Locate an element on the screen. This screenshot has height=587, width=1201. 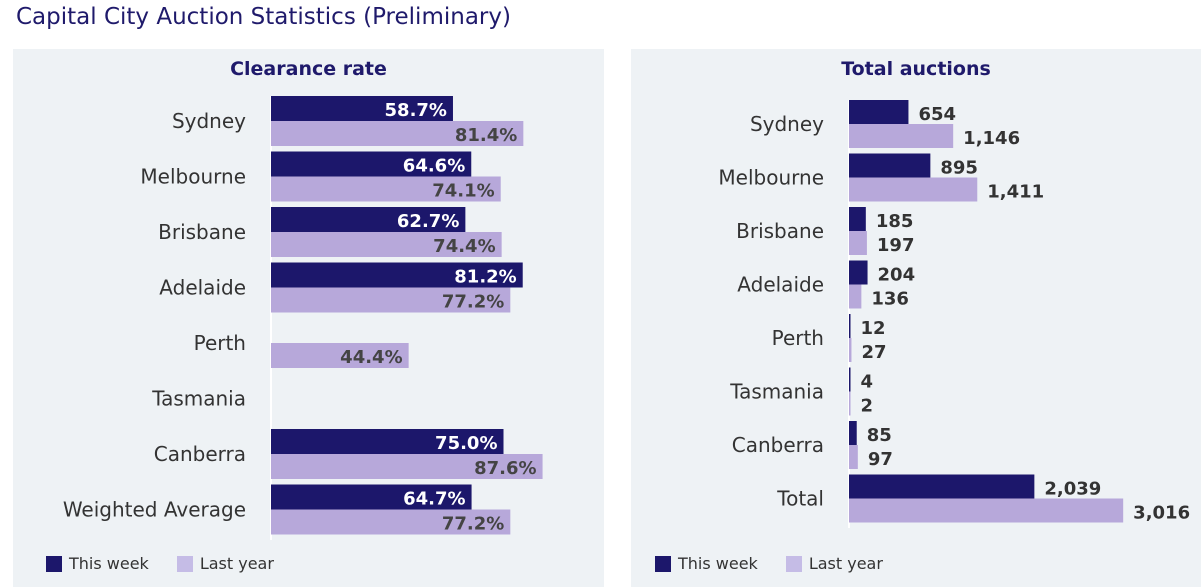
bar-last-year-weighted-average is located at coordinates (391, 522).